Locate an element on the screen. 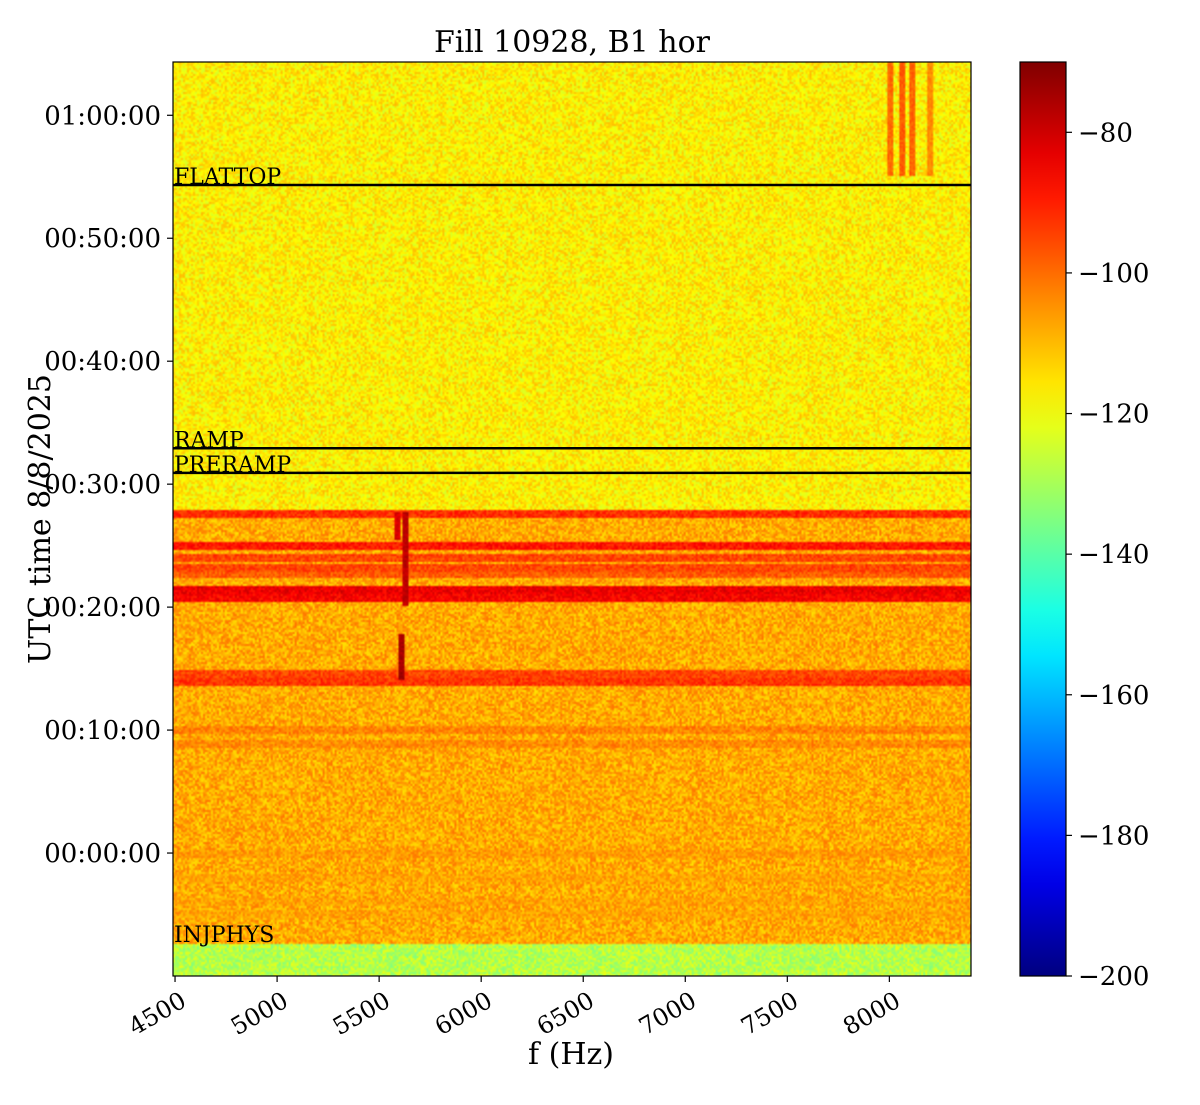 The image size is (1200, 1105). marker-label: FLATTOP is located at coordinates (227, 177).